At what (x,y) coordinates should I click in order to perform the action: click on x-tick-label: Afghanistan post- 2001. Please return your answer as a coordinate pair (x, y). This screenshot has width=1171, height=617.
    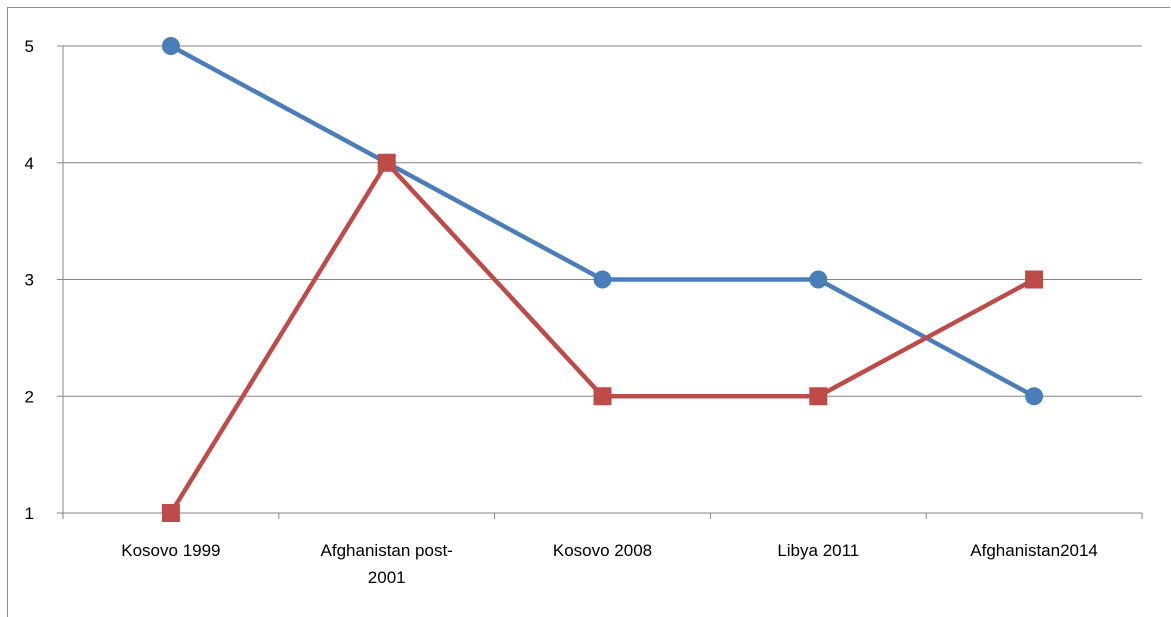
    Looking at the image, I should click on (387, 564).